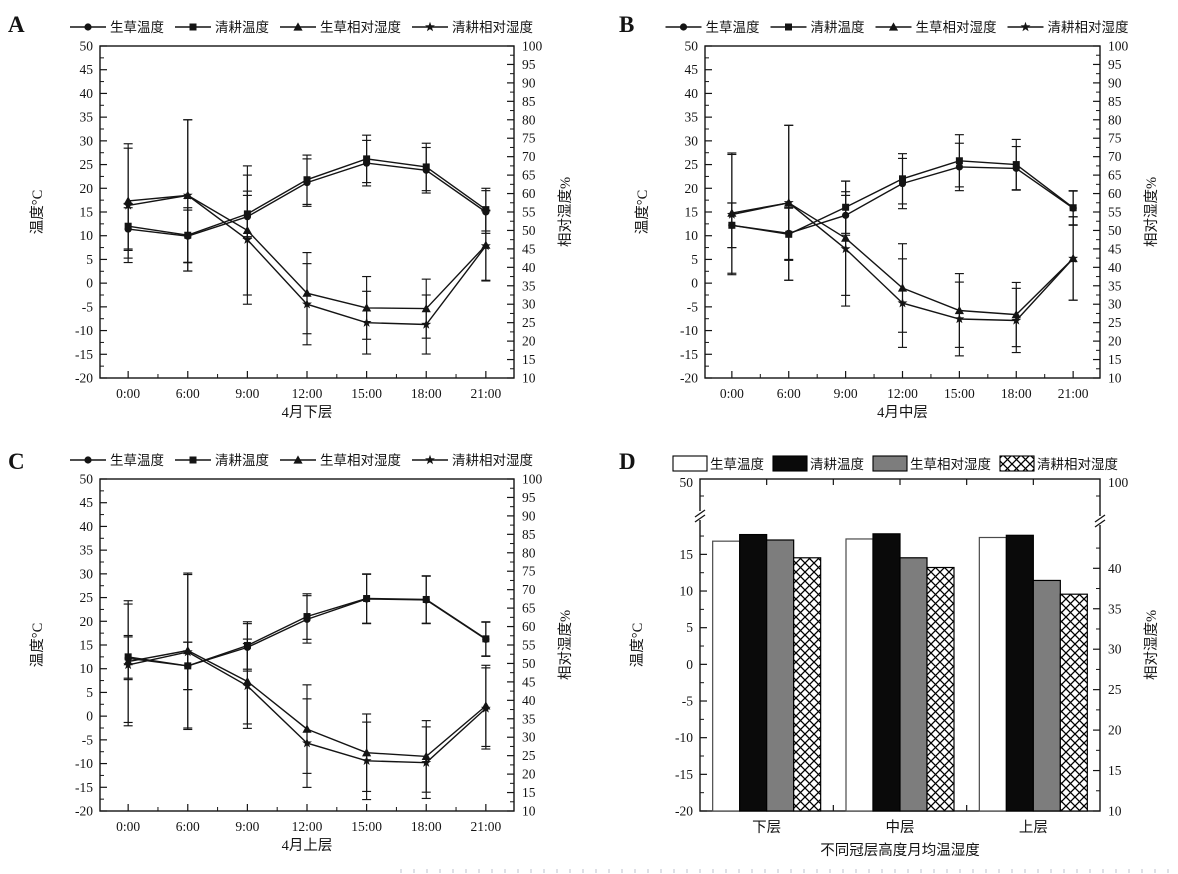  Describe the element at coordinates (87, 188) in the screenshot. I see `temp-tick-label: 20` at that location.